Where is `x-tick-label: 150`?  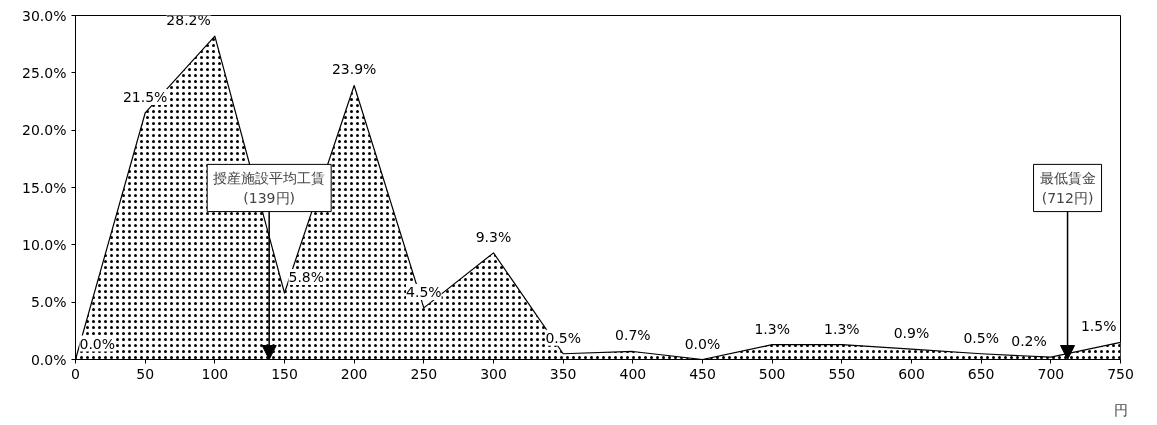 x-tick-label: 150 is located at coordinates (284, 373).